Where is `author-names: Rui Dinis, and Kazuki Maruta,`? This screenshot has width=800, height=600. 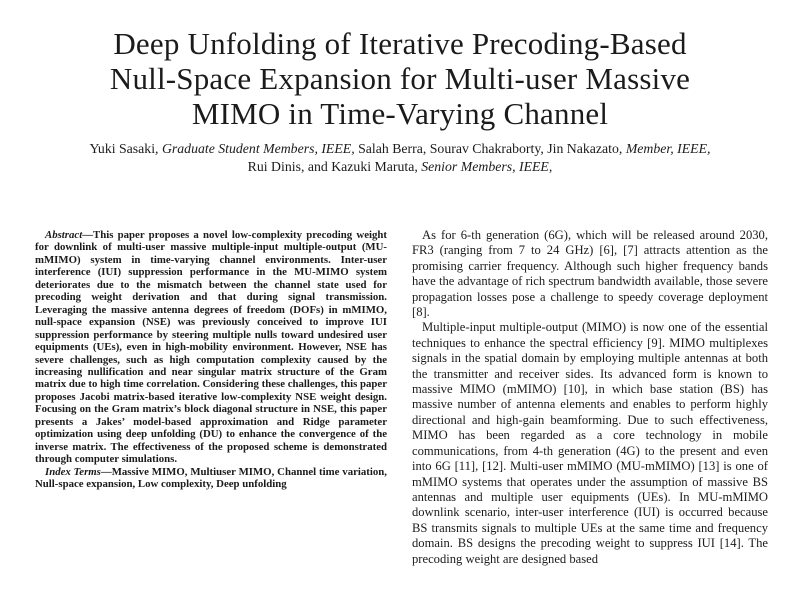 author-names: Rui Dinis, and Kazuki Maruta, is located at coordinates (334, 166).